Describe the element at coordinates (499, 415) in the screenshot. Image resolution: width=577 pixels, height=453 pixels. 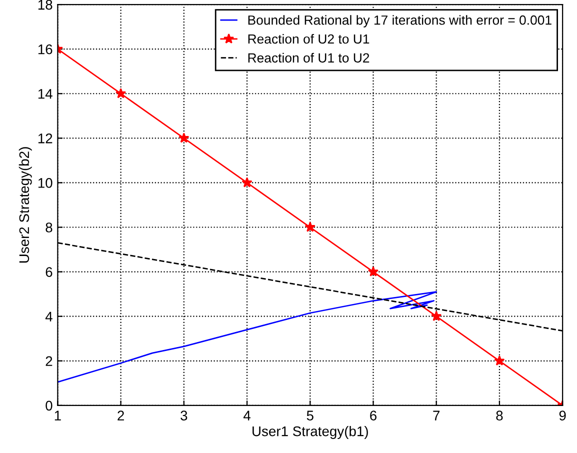
I see `x-tick-label: 8` at that location.